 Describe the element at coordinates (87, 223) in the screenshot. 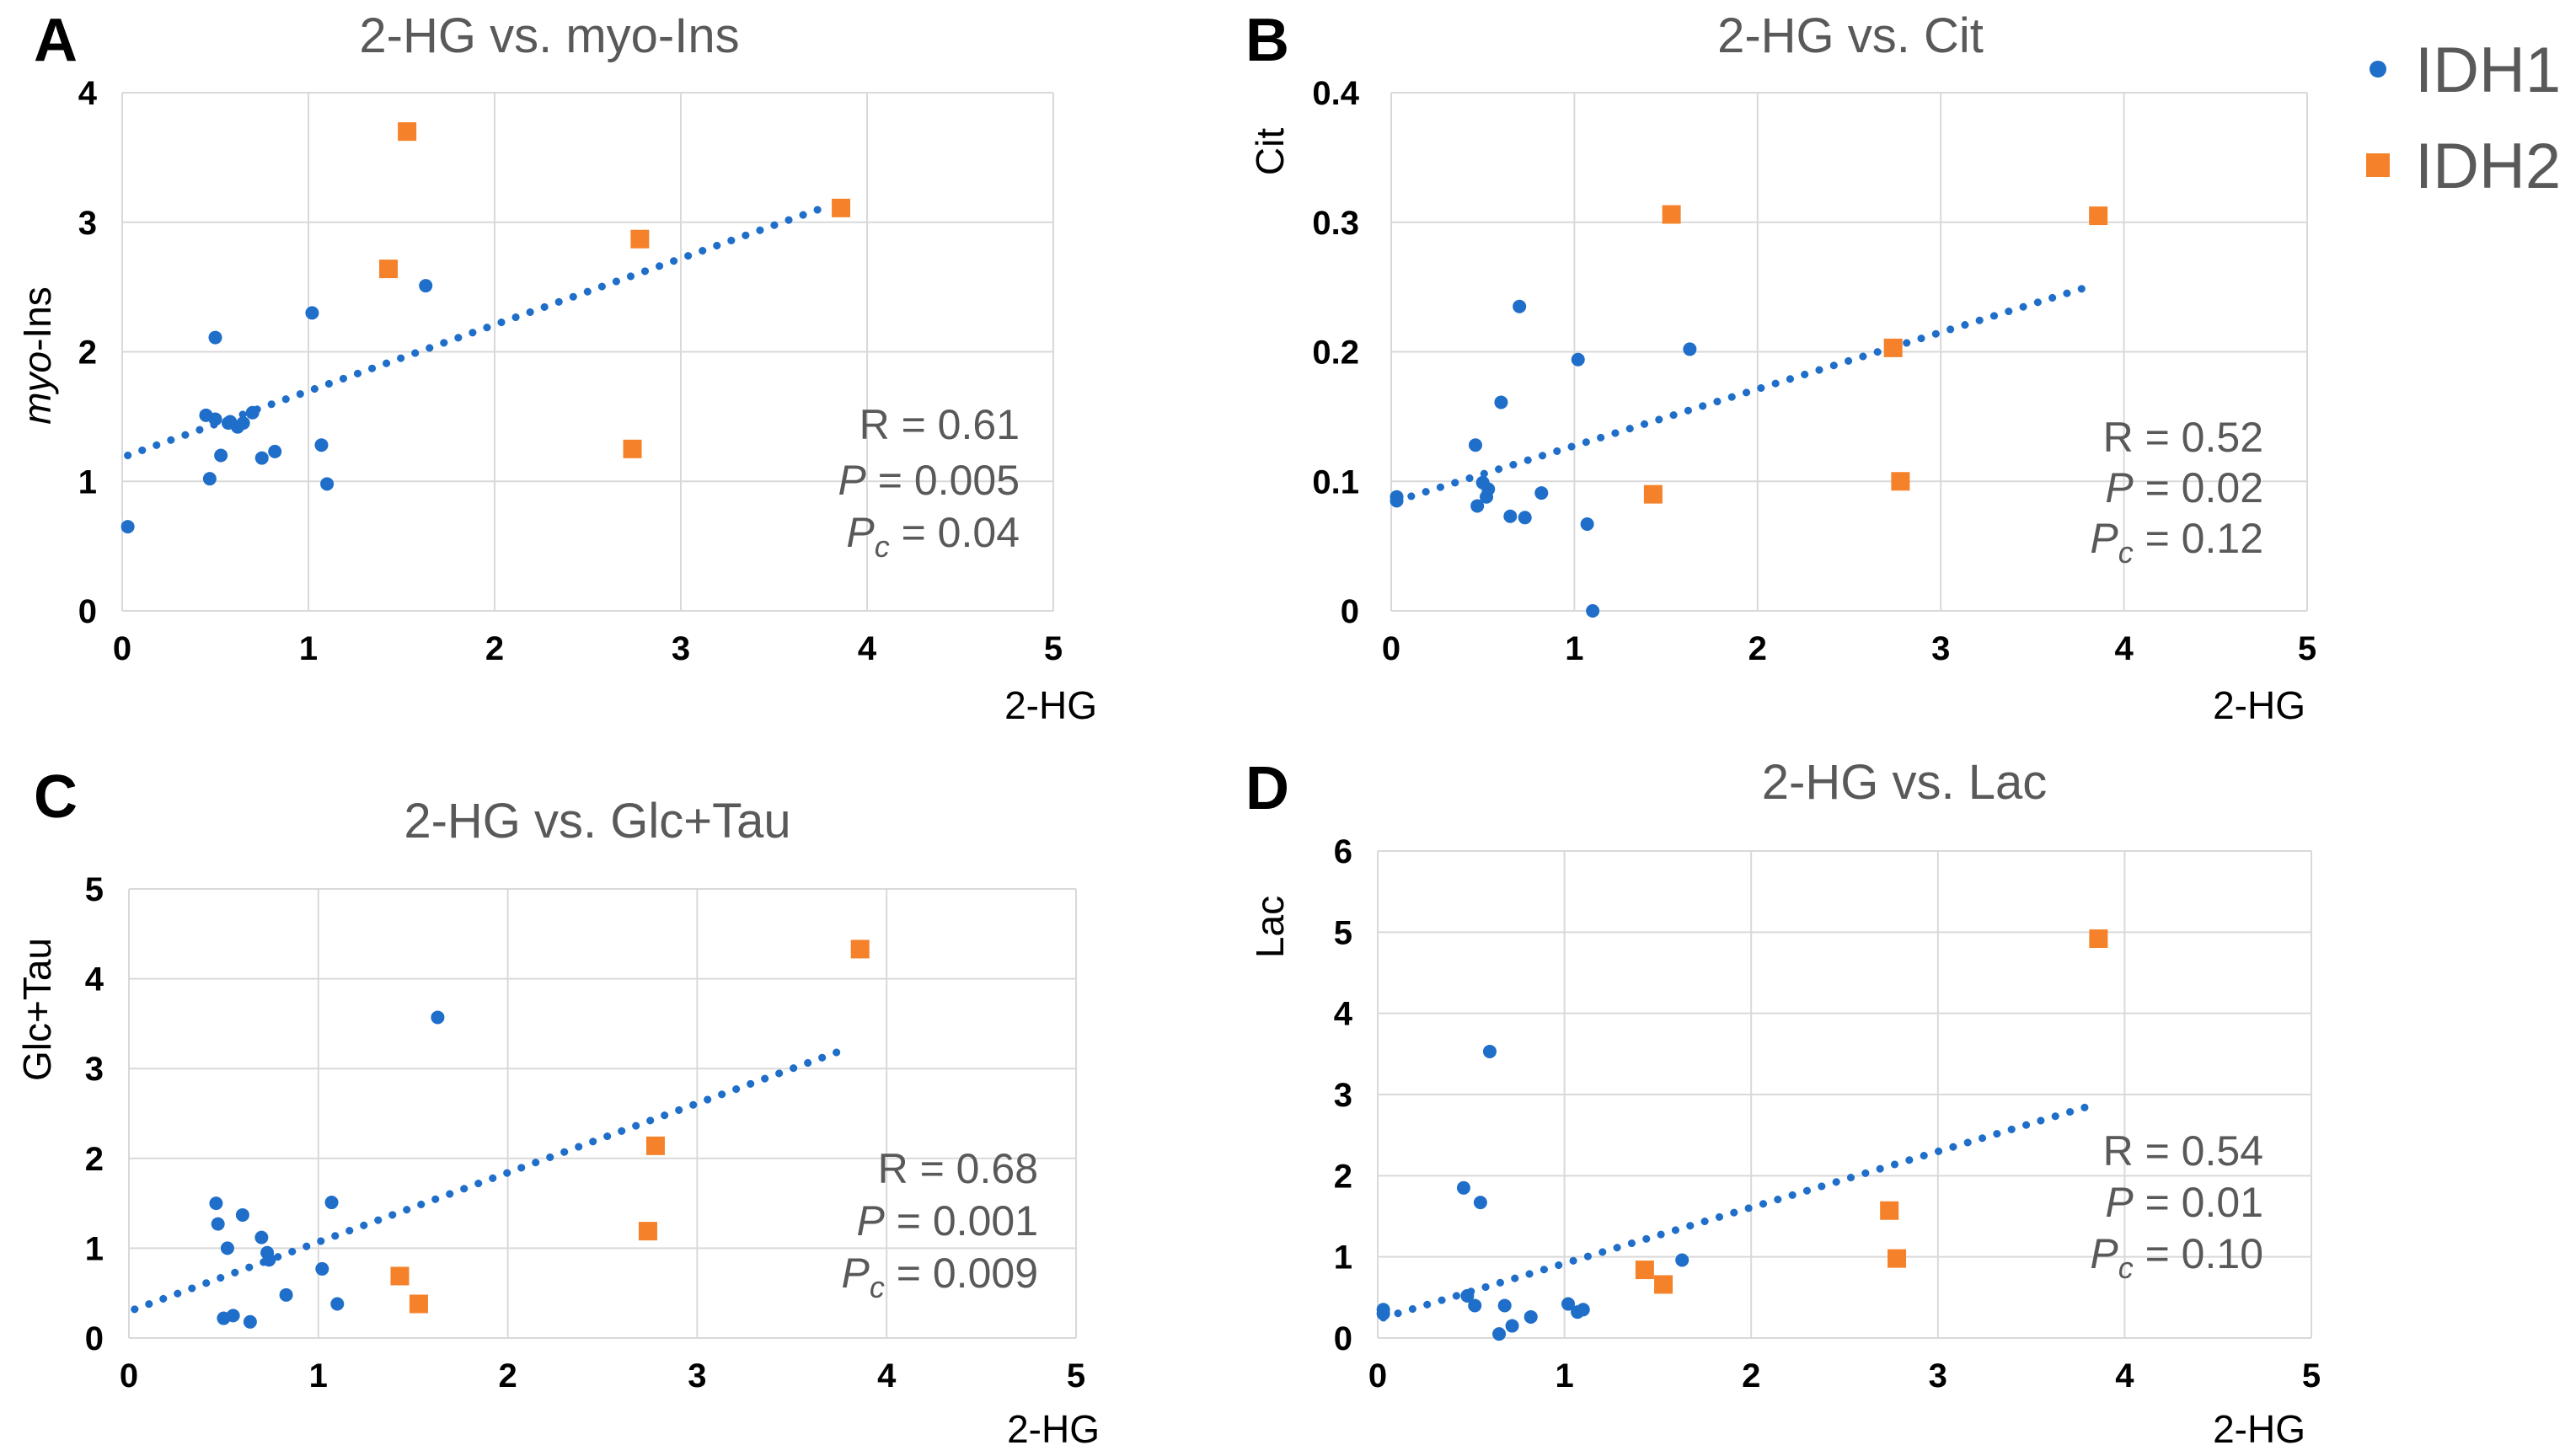

I see `y-tick-label: 3` at that location.